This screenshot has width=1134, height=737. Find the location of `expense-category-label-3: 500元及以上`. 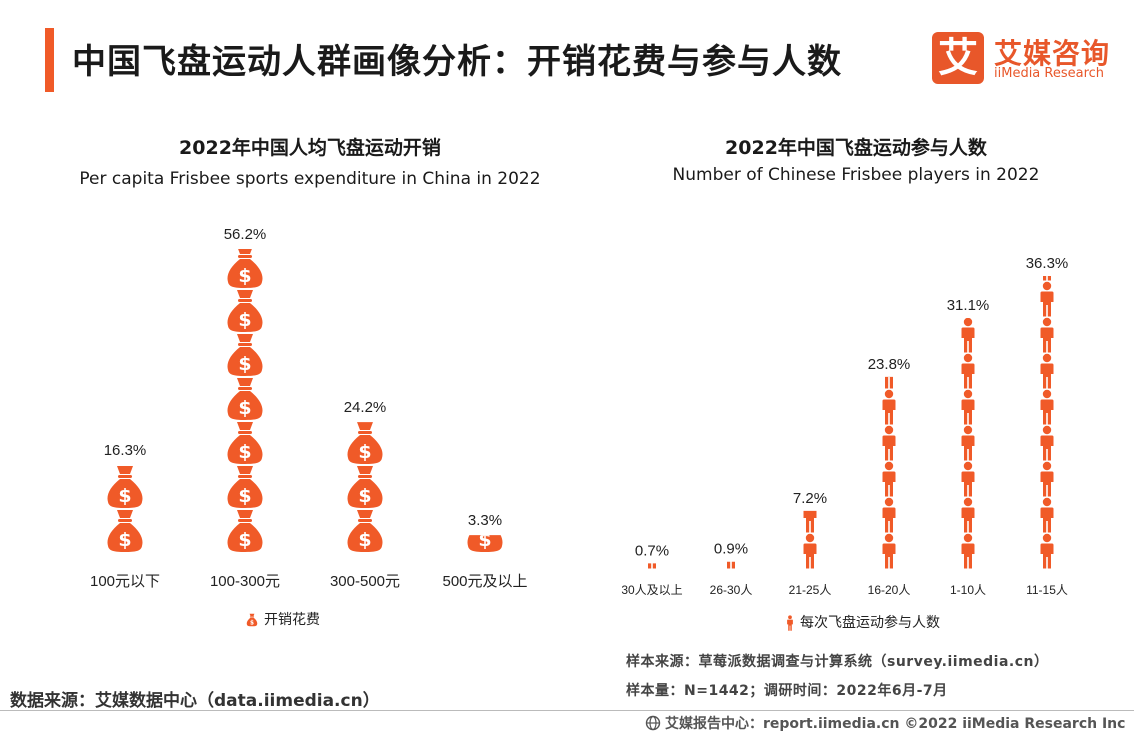

expense-category-label-3: 500元及以上 is located at coordinates (484, 581).